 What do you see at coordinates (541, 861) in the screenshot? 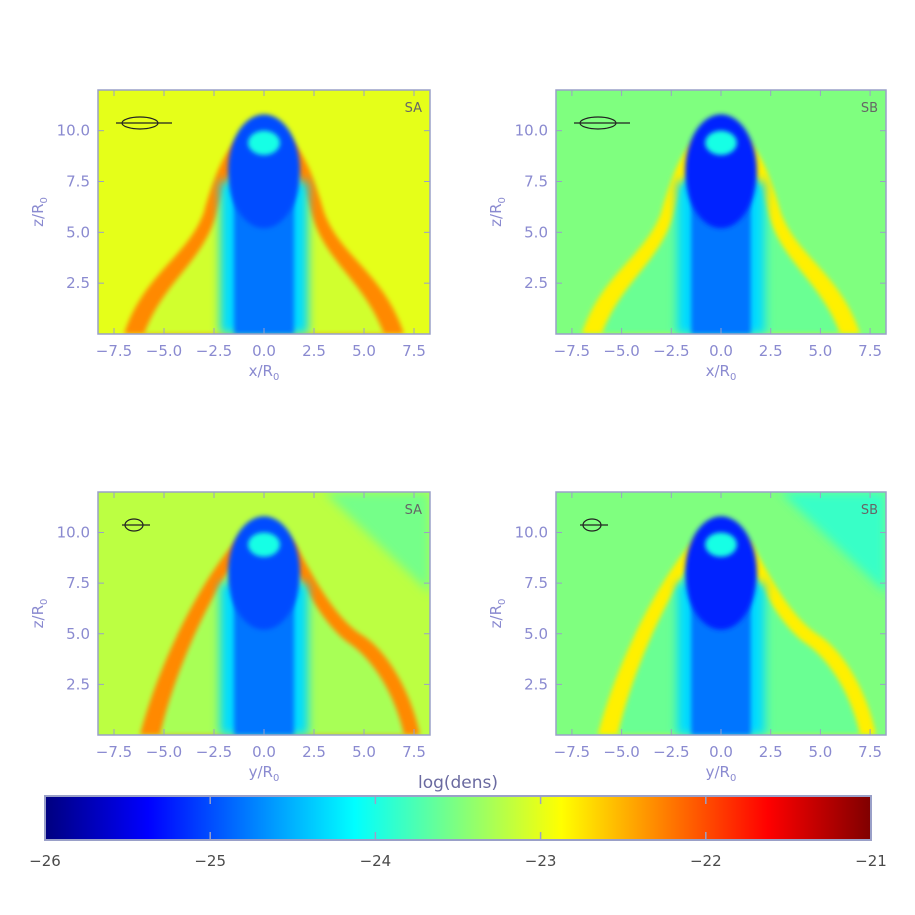
I see `colorbar-tick-label: −23` at bounding box center [541, 861].